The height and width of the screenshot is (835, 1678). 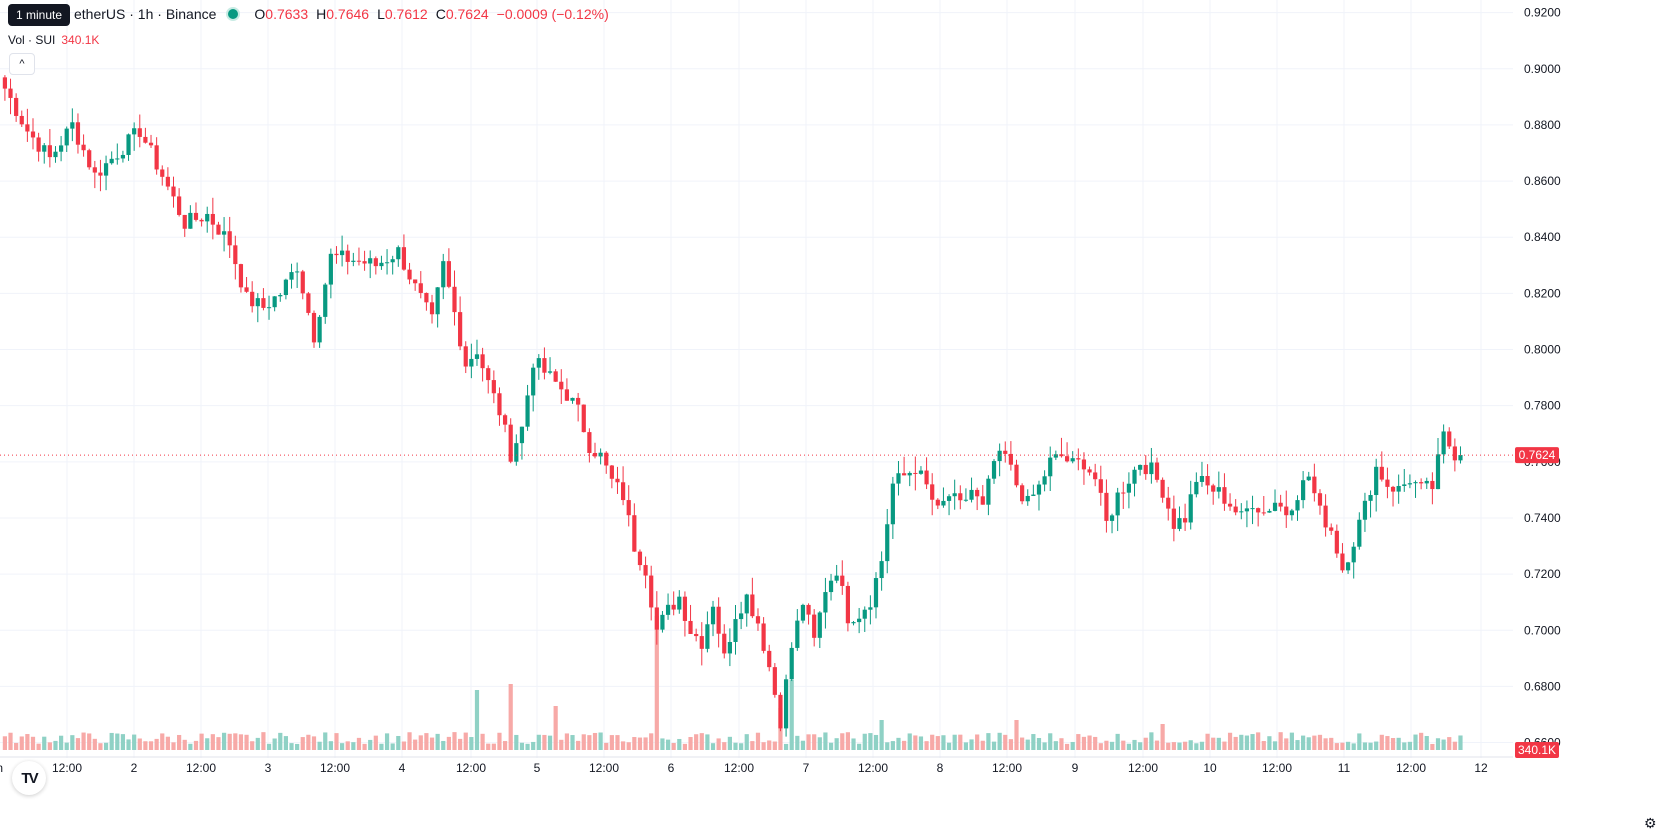 I want to click on tradingview-logo-icon: TV, so click(x=29, y=778).